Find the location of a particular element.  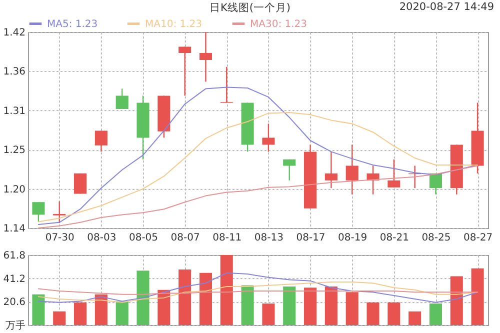

y-tick-label: 20.6 is located at coordinates (14, 302).